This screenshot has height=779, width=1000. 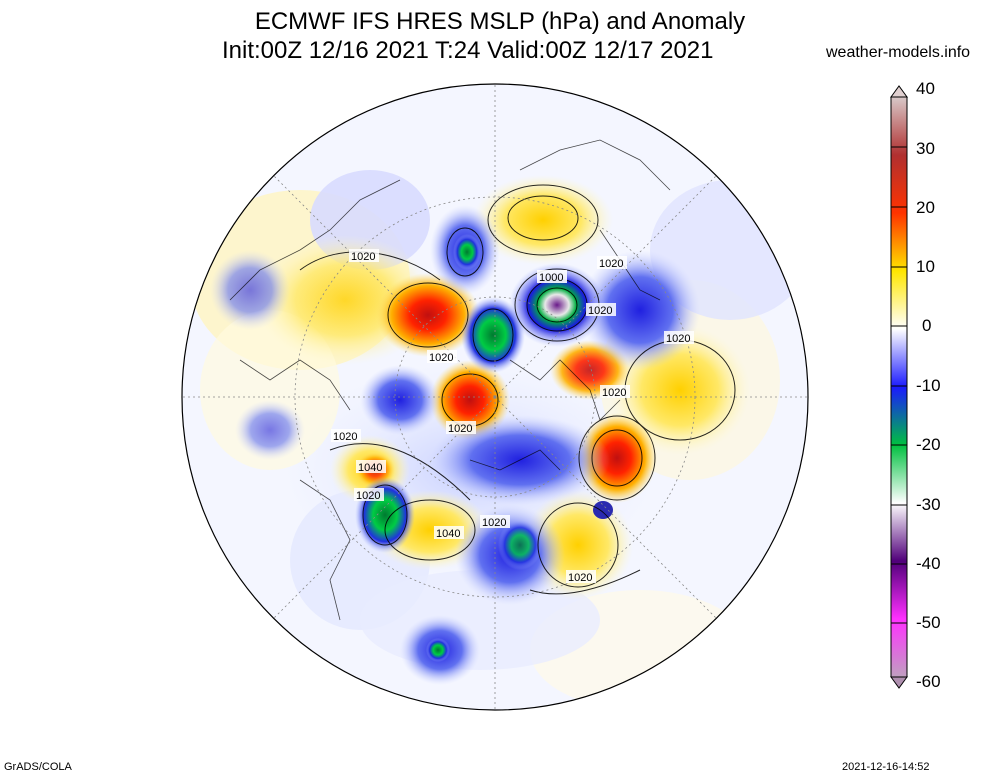 What do you see at coordinates (928, 385) in the screenshot?
I see `colorbar-label: -10` at bounding box center [928, 385].